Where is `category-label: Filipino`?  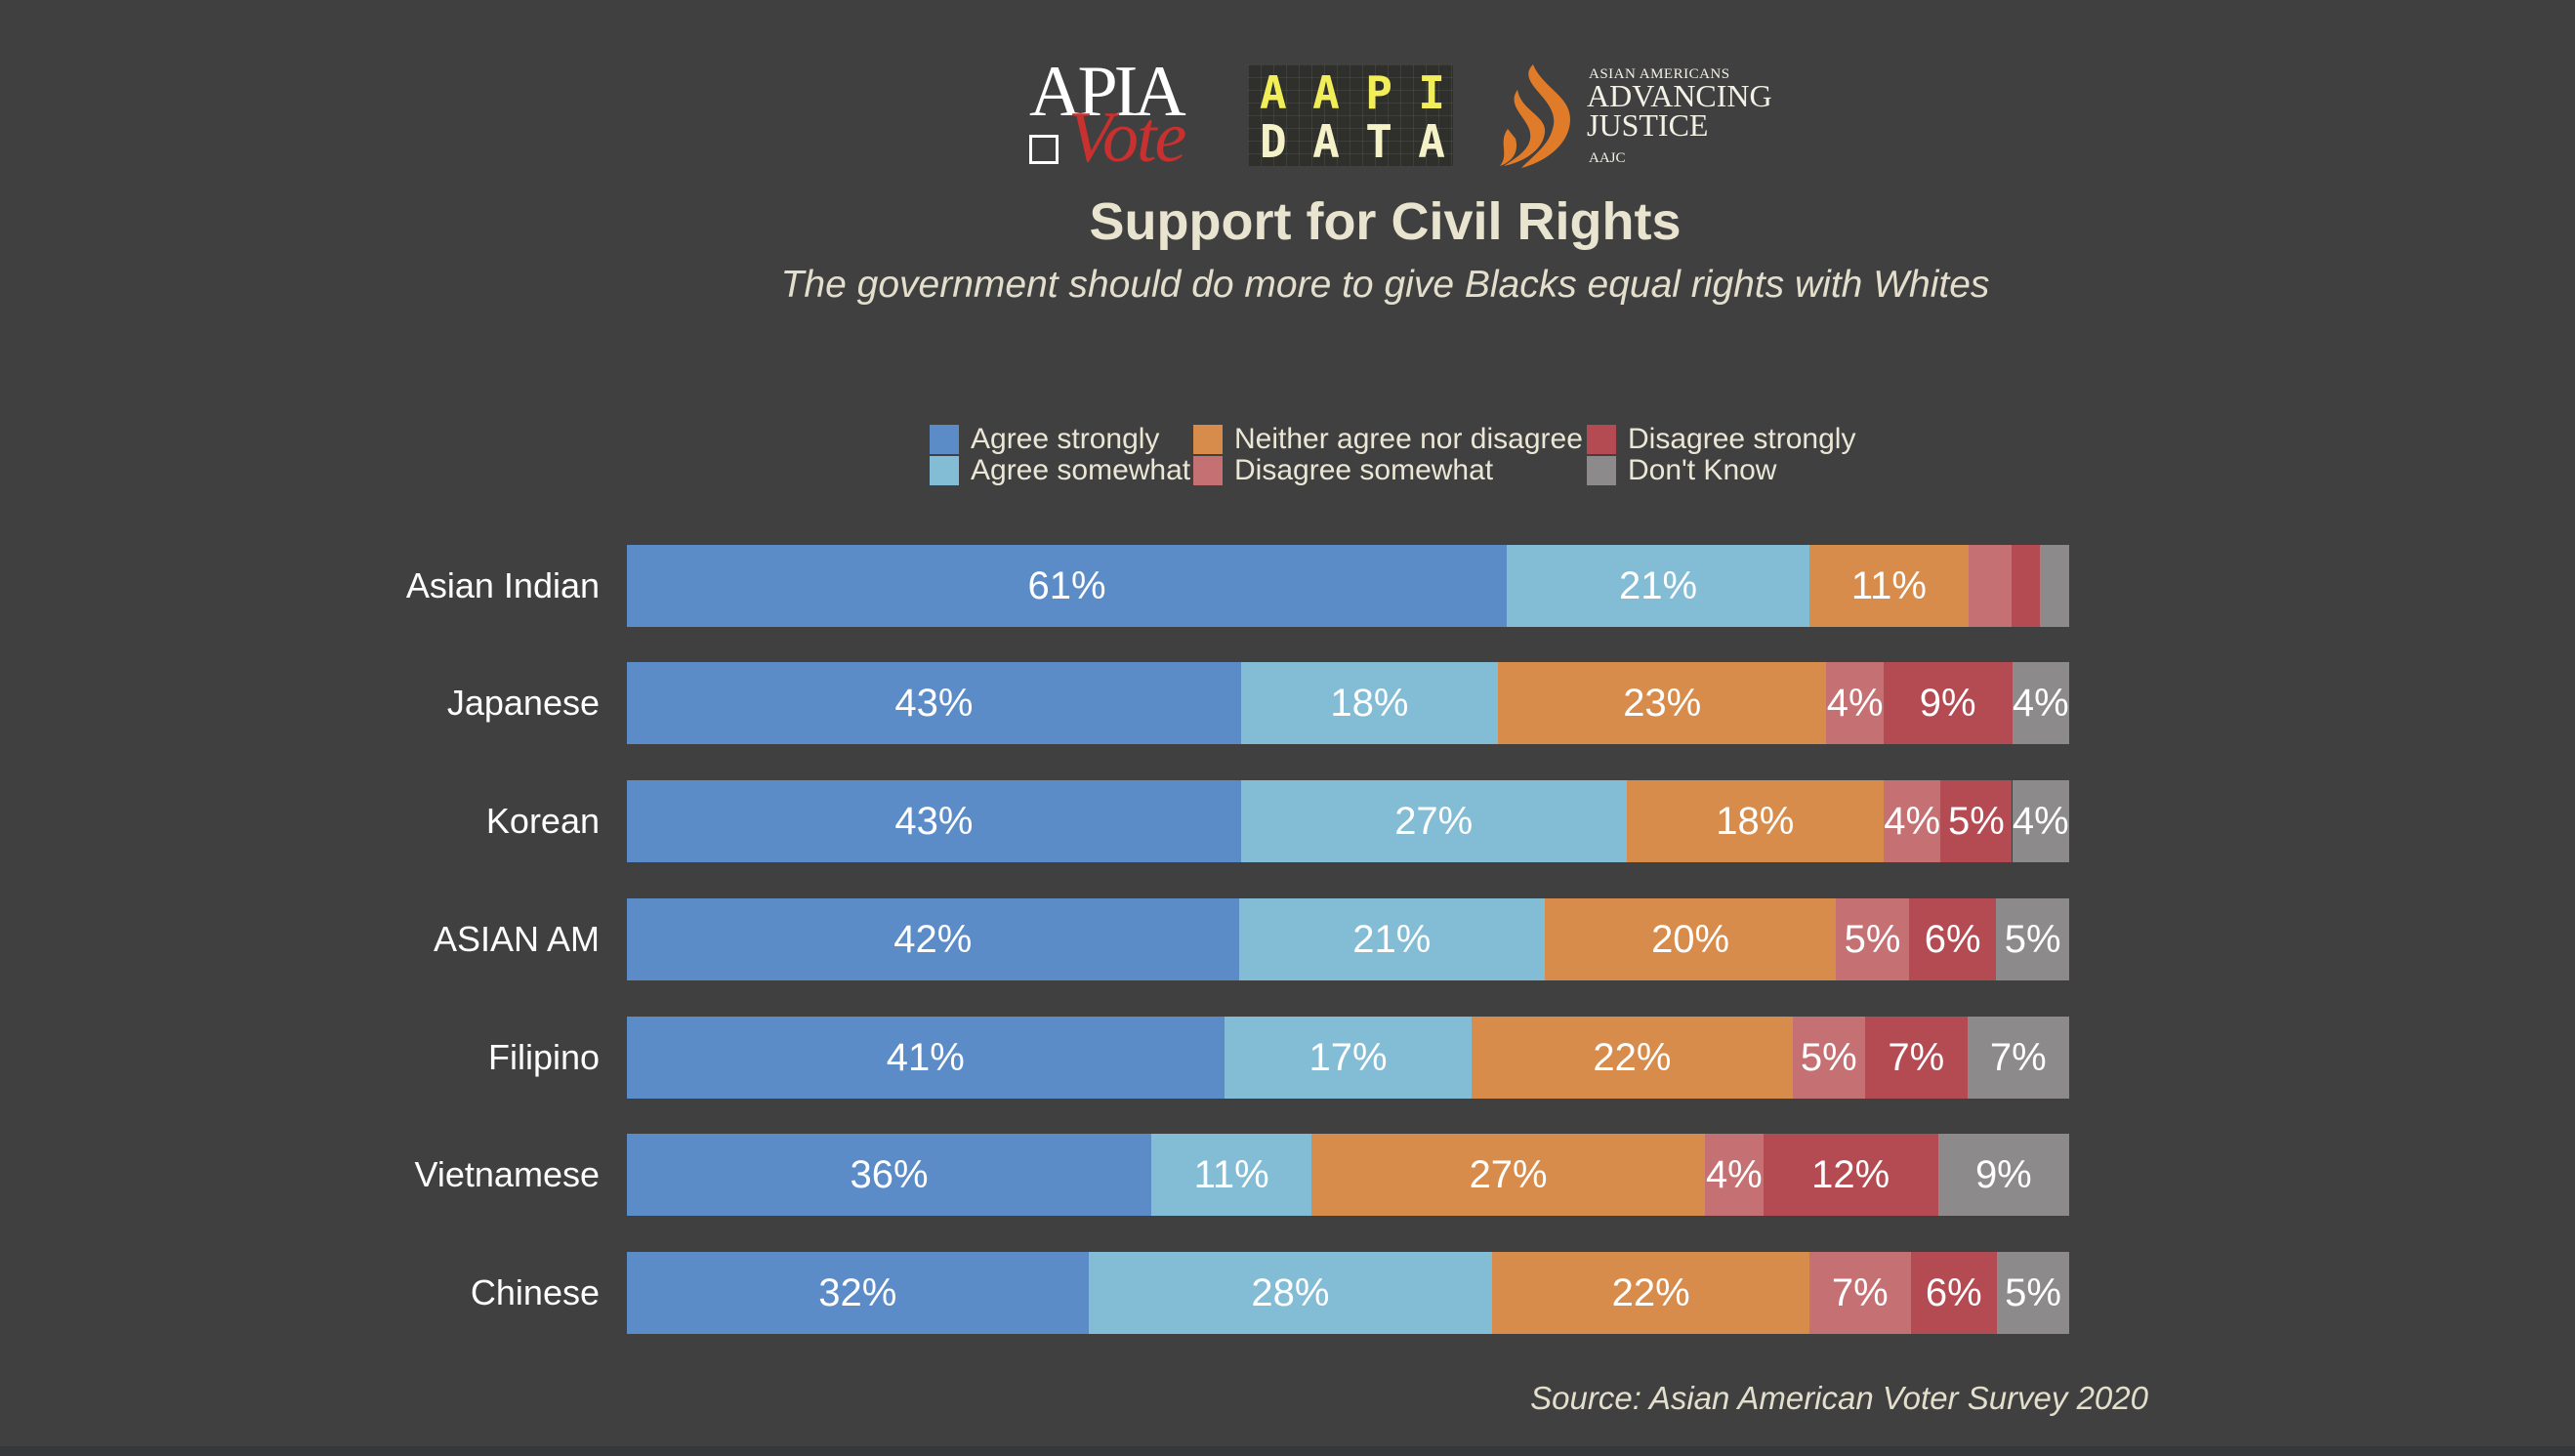 category-label: Filipino is located at coordinates (543, 1057).